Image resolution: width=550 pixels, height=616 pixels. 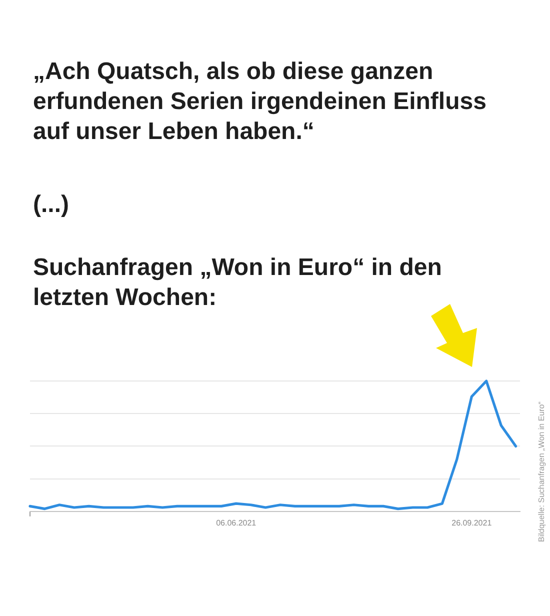 What do you see at coordinates (260, 102) in the screenshot?
I see `text: „Ach Quatsch, als ob diese ganzen erfundenen Serien irgendeinen Einfluss auf unser Leben haben.“` at bounding box center [260, 102].